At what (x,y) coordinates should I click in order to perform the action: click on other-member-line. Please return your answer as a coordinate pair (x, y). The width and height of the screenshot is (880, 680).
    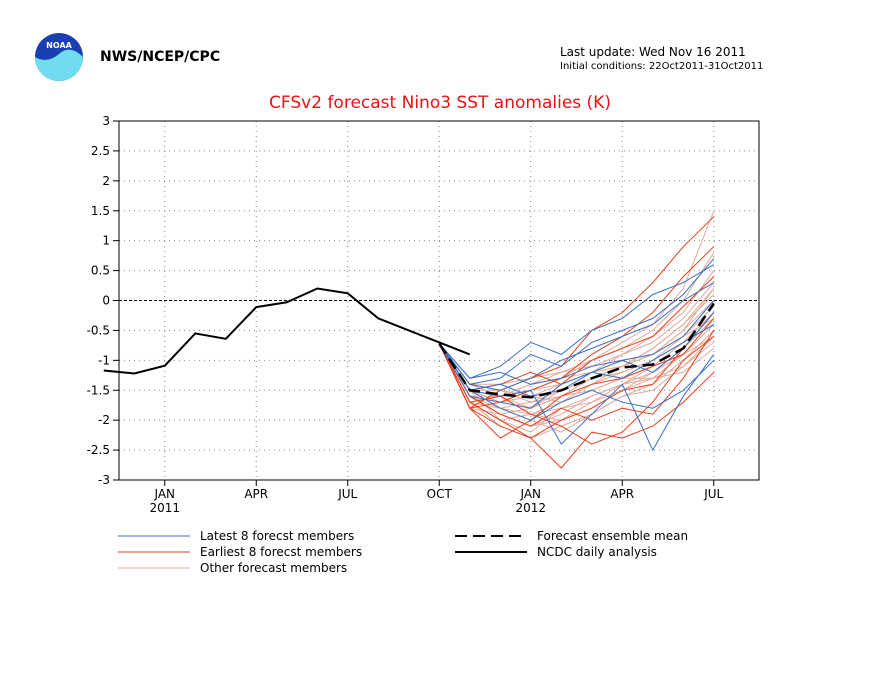
    Looking at the image, I should click on (576, 384).